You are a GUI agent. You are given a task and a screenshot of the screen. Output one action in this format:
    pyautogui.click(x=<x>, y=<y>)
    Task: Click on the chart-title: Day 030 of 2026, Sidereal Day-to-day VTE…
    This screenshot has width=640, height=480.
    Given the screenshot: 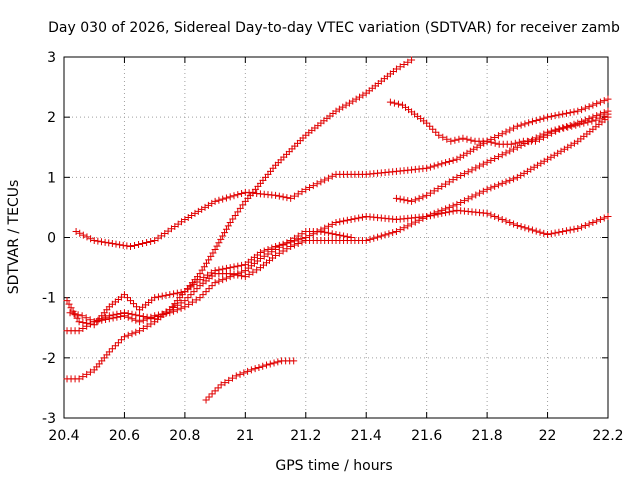 What is the action you would take?
    pyautogui.click(x=334, y=28)
    